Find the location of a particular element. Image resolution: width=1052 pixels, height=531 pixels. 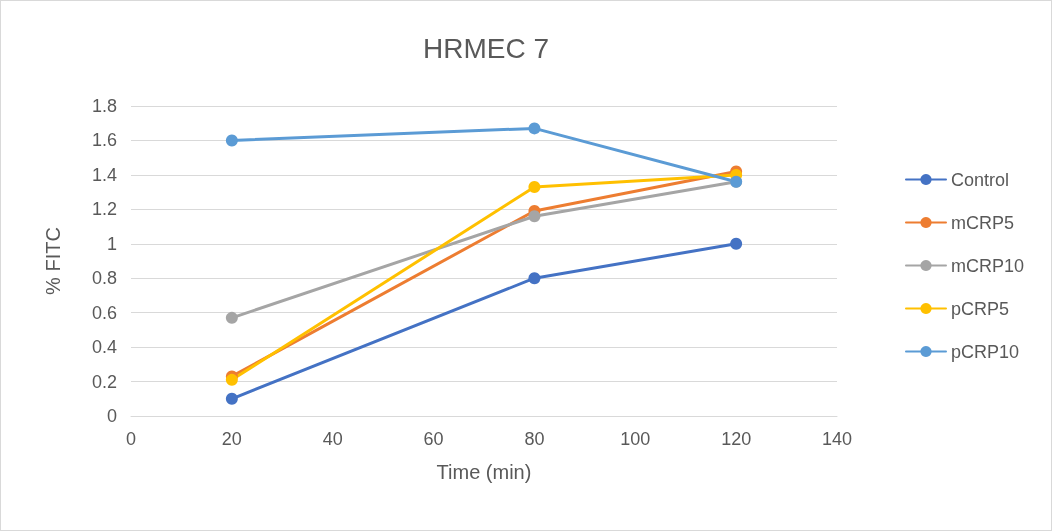

y-tick-label: 0 is located at coordinates (111, 416).